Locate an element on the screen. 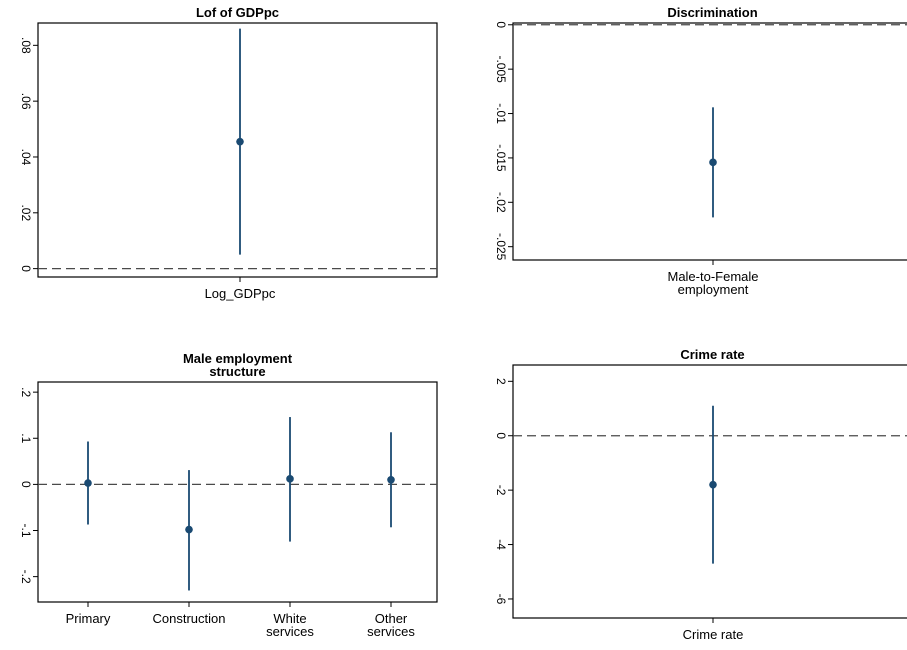 The width and height of the screenshot is (907, 650). y-tick-label: 2 is located at coordinates (501, 381).